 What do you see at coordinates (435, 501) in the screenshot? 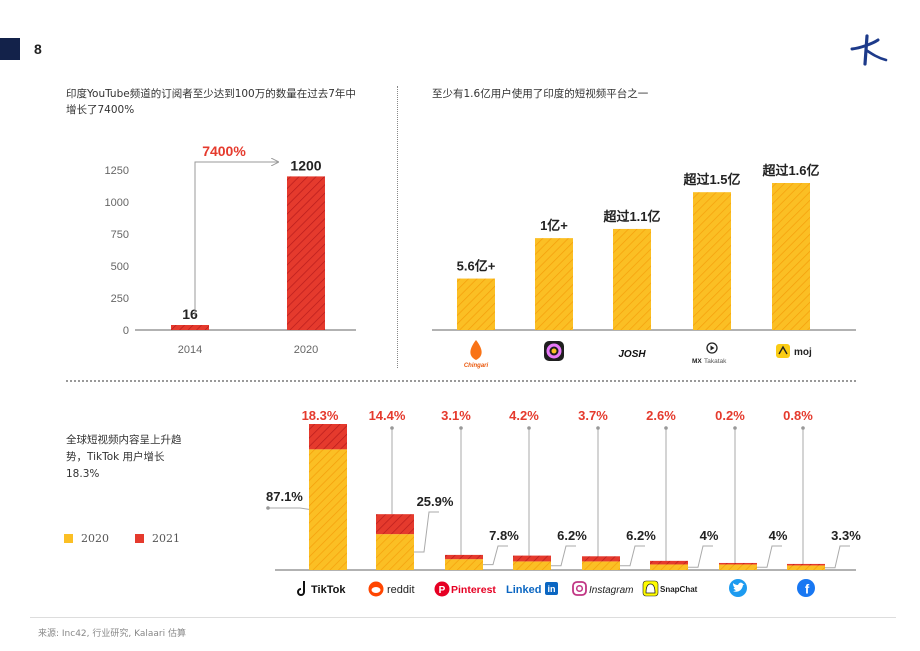
I see `c3-label-2020-reddit: 25.9%` at bounding box center [435, 501].